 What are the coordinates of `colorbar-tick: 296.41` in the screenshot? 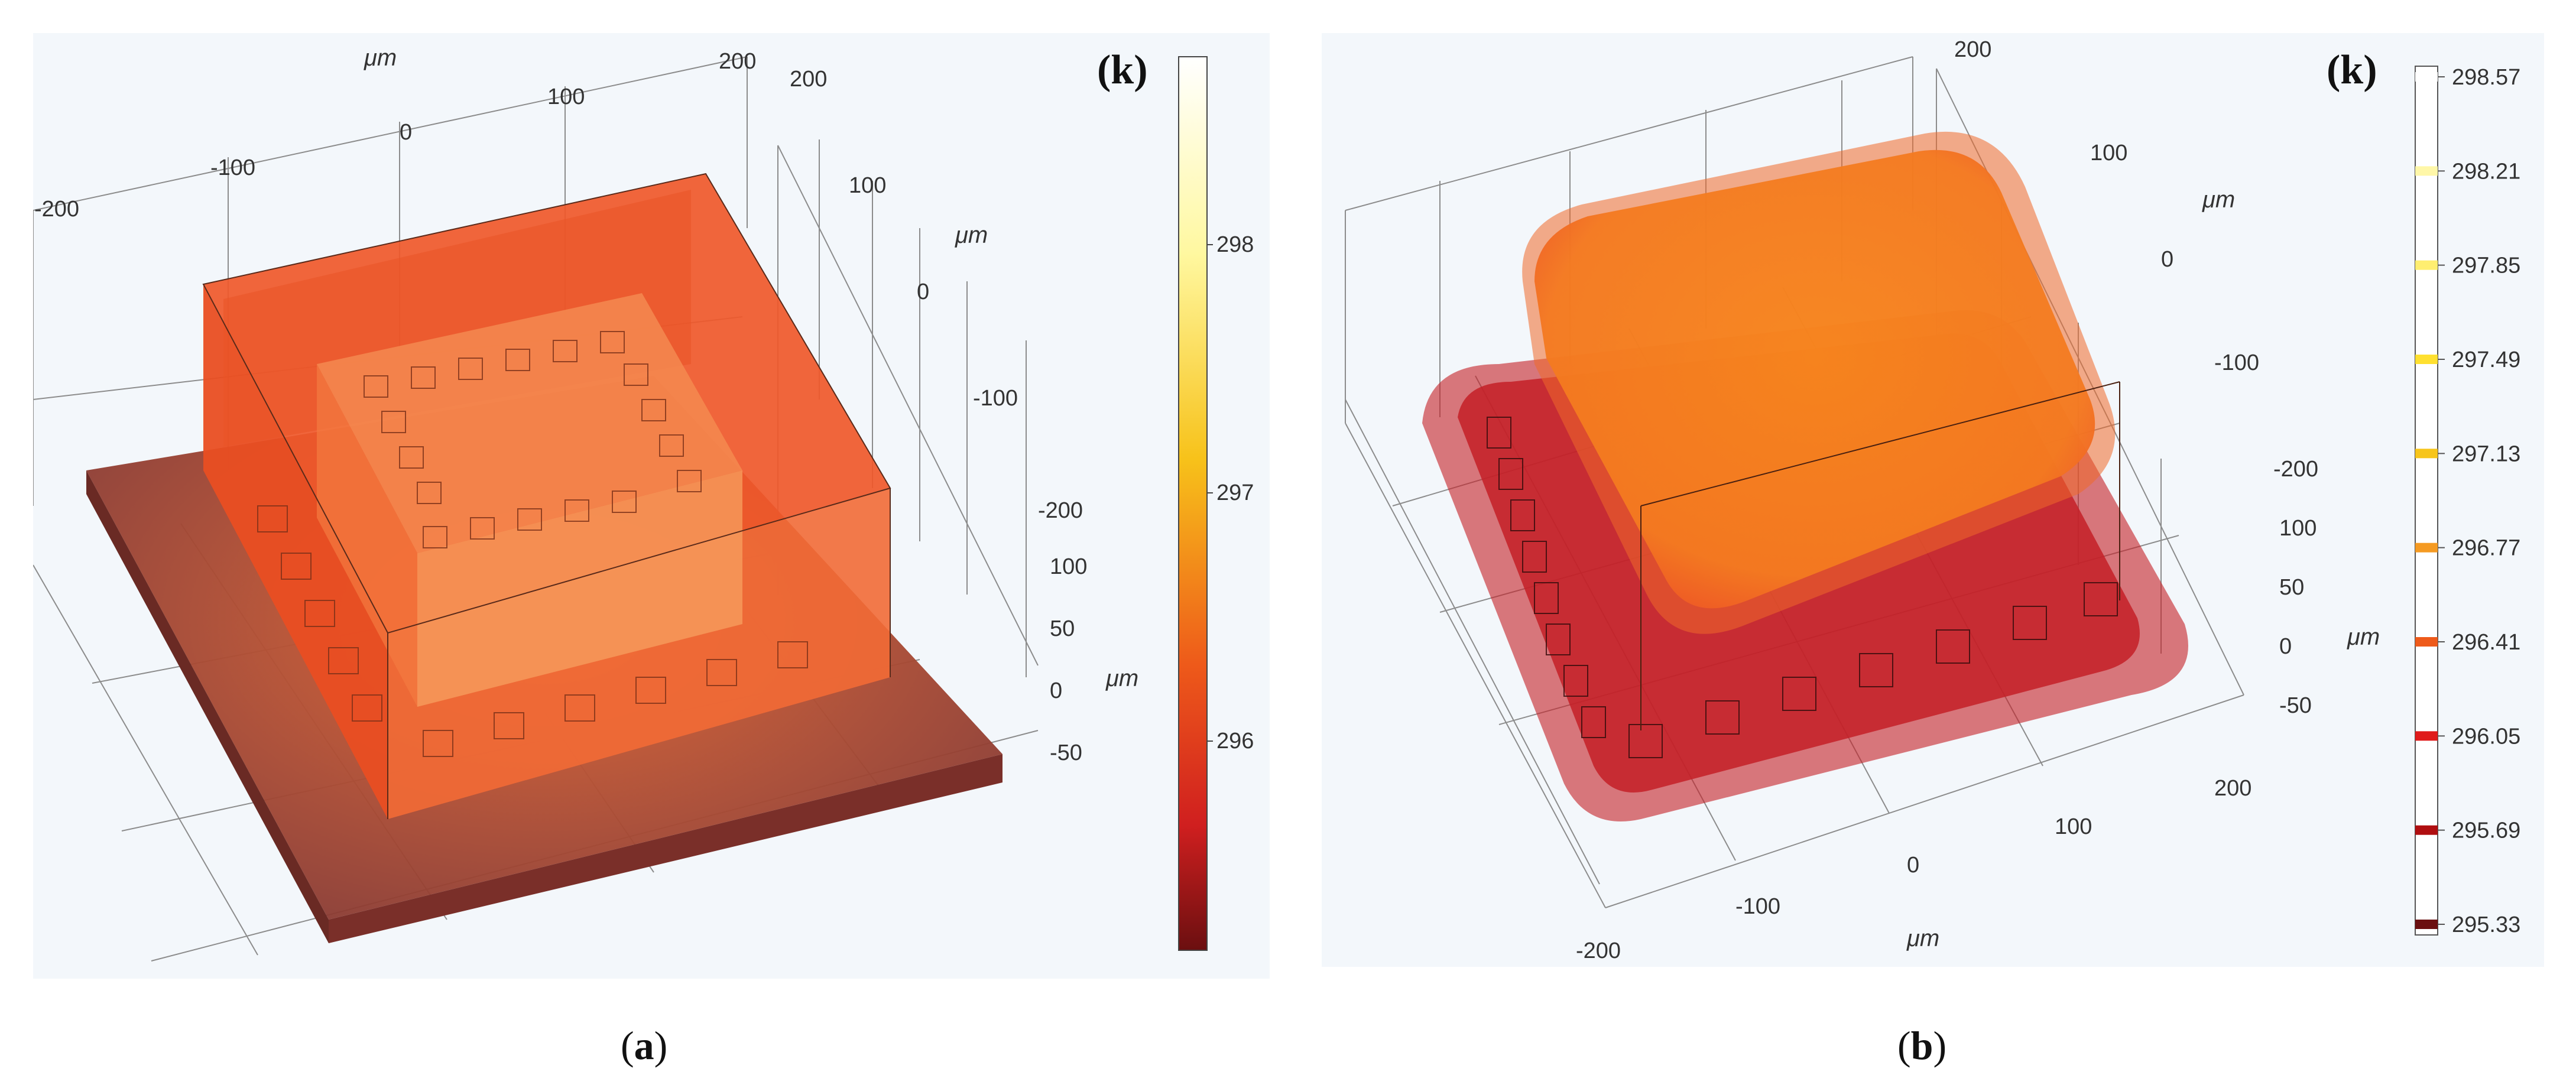 It's located at (2486, 643).